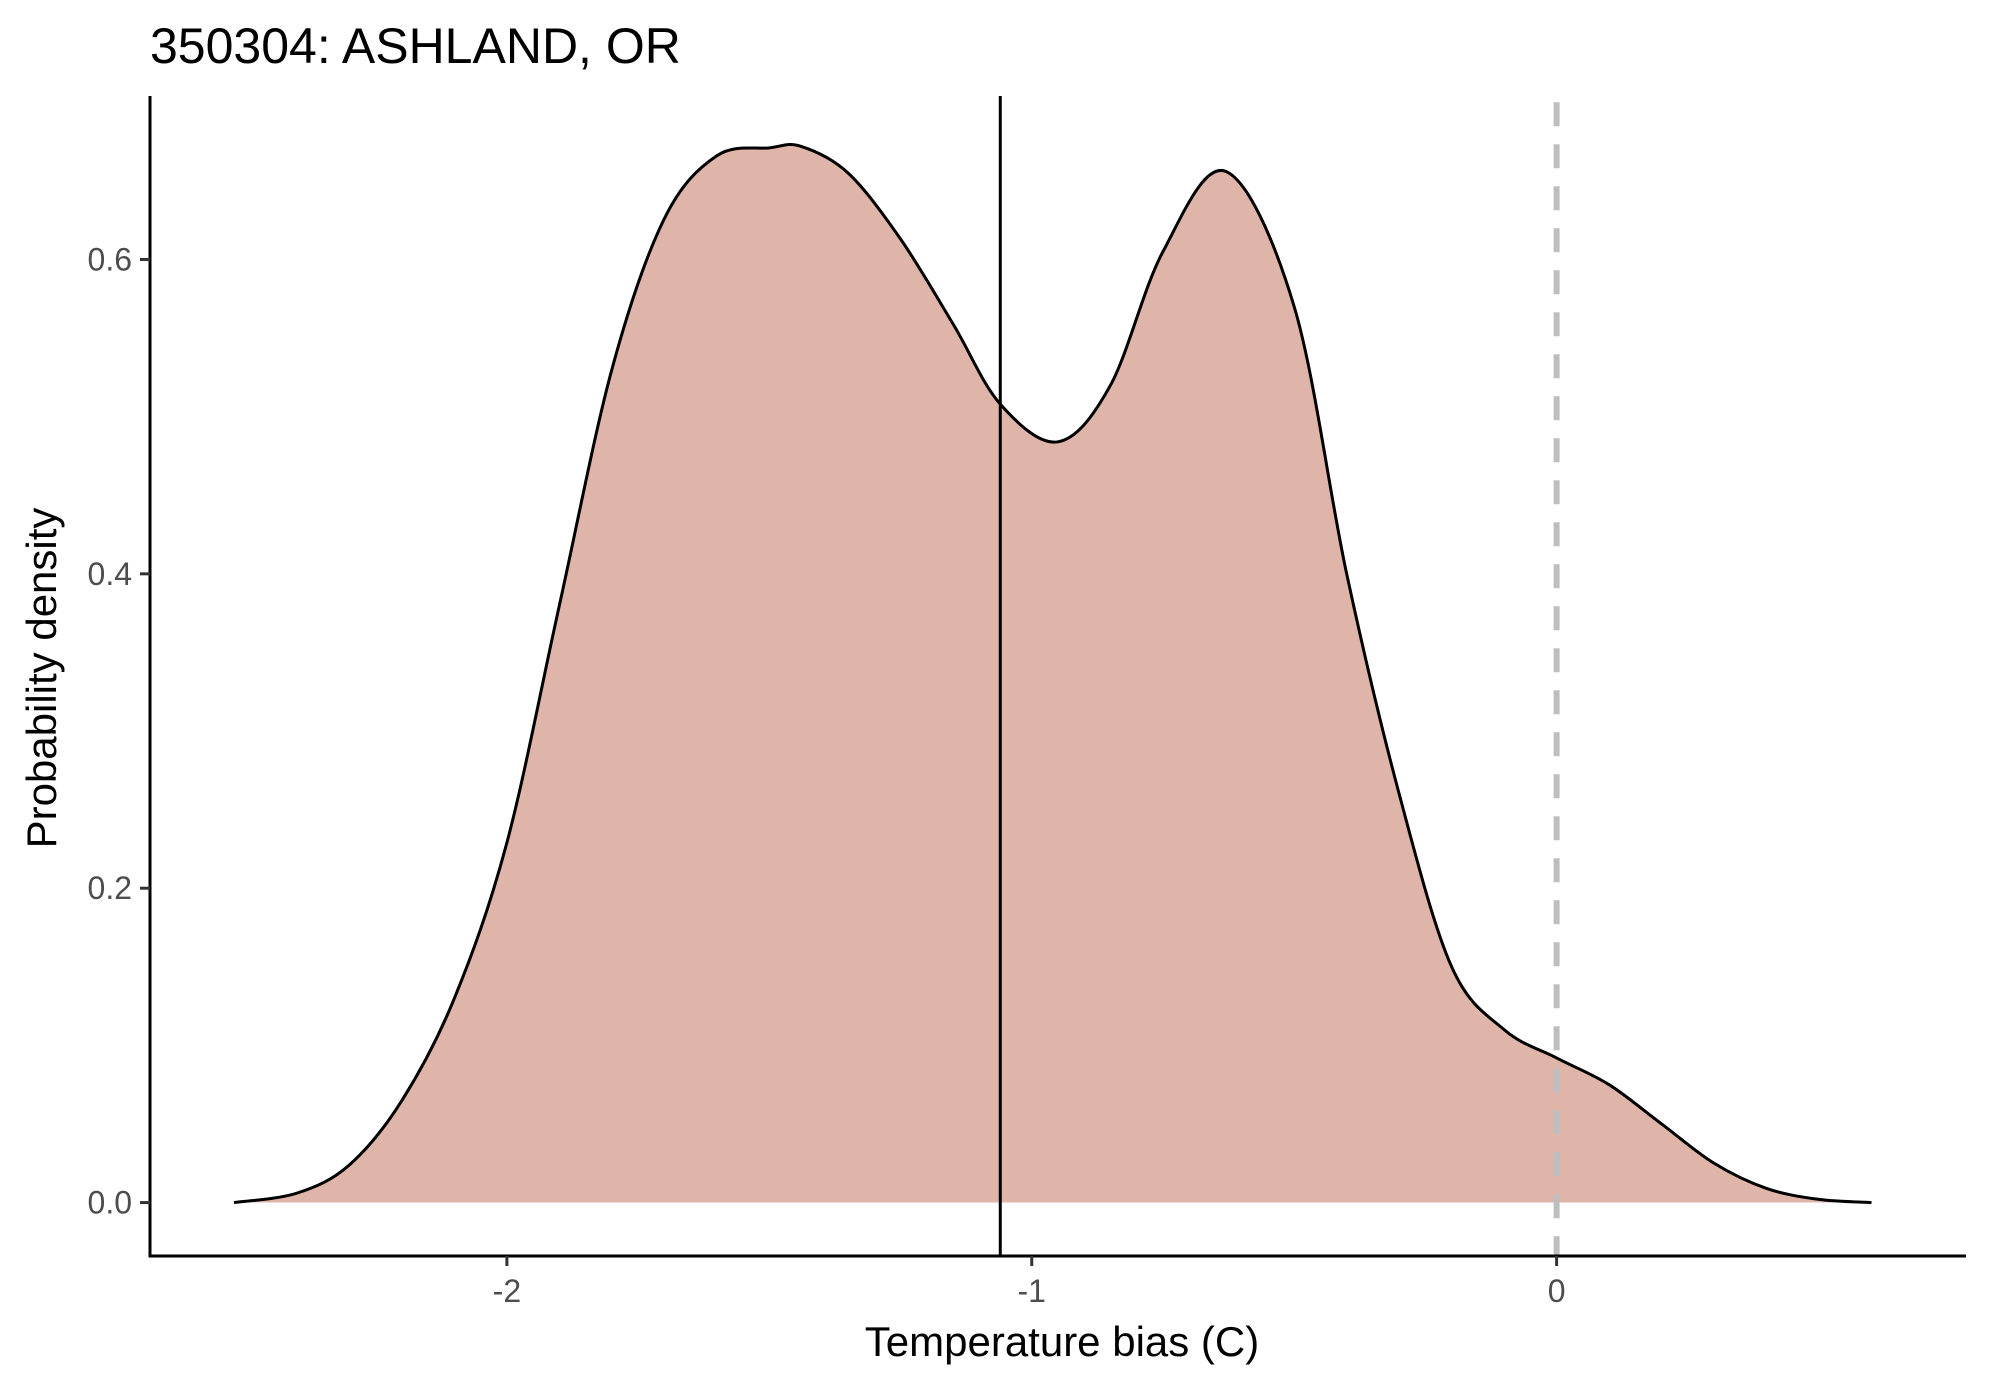 This screenshot has height=1384, width=1990. I want to click on y-tick-label: 0.6, so click(110, 259).